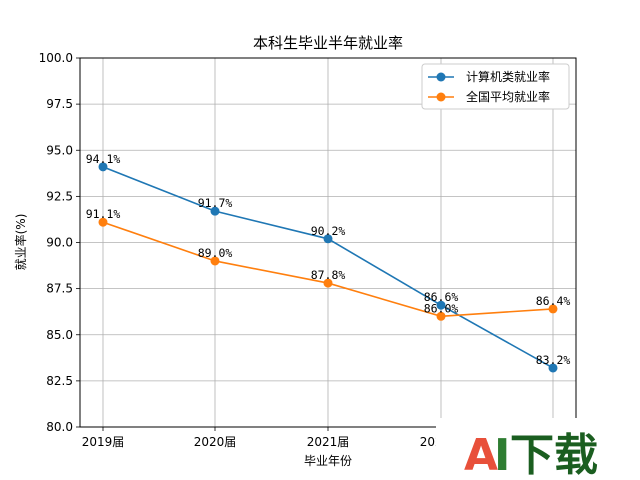 This screenshot has width=640, height=480. Describe the element at coordinates (59, 150) in the screenshot. I see `y-tick-label: 95.0` at that location.